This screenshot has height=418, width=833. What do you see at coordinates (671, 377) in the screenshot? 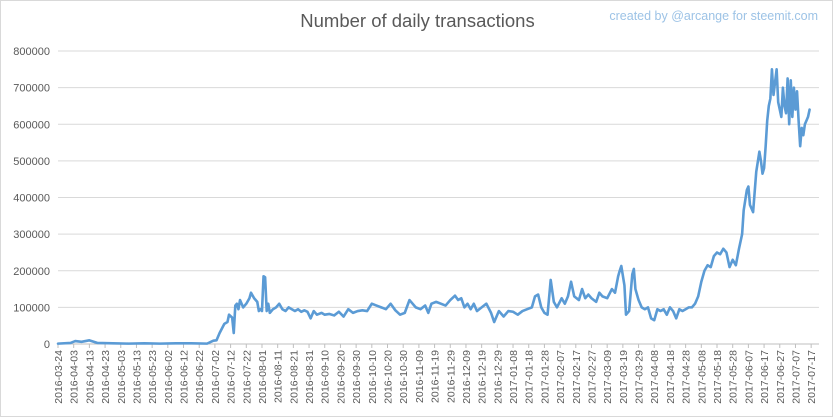
I see `x-tick-label: 2017-04-18` at bounding box center [671, 377].